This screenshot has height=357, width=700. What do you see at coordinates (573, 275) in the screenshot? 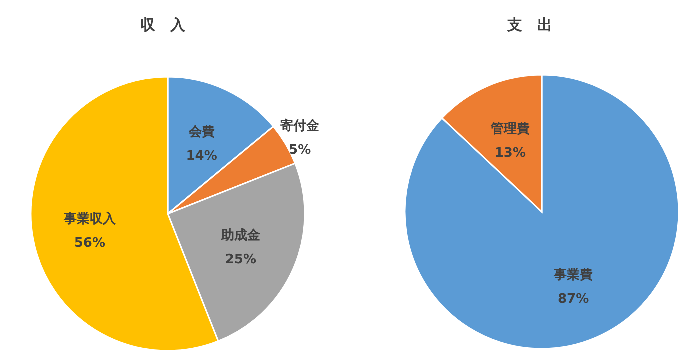
I see `slice-label: 事業費` at bounding box center [573, 275].